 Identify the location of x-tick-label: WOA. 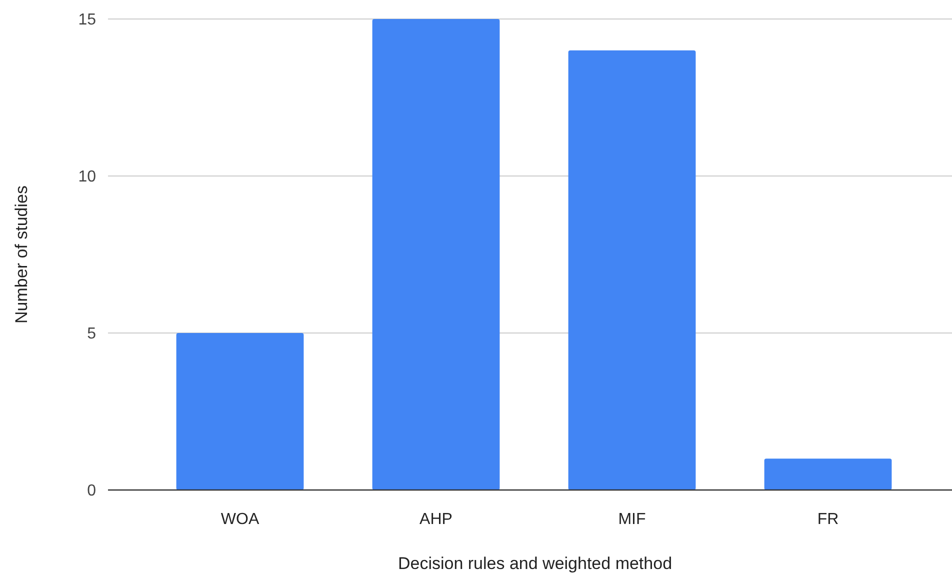
(240, 519).